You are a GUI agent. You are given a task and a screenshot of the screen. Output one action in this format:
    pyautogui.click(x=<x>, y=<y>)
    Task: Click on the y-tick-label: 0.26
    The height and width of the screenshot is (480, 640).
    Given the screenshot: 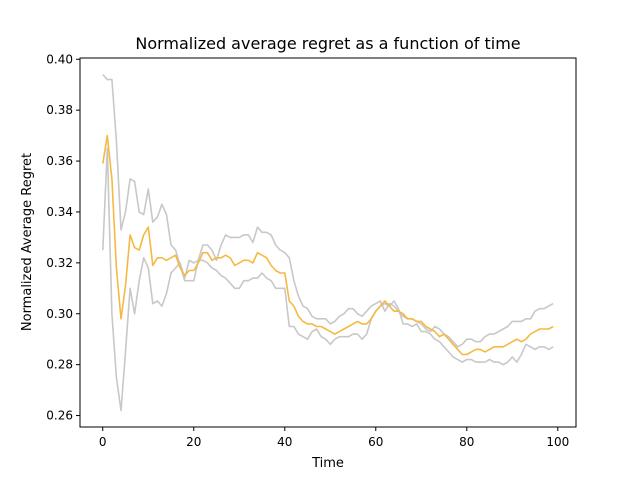 What is the action you would take?
    pyautogui.click(x=59, y=416)
    